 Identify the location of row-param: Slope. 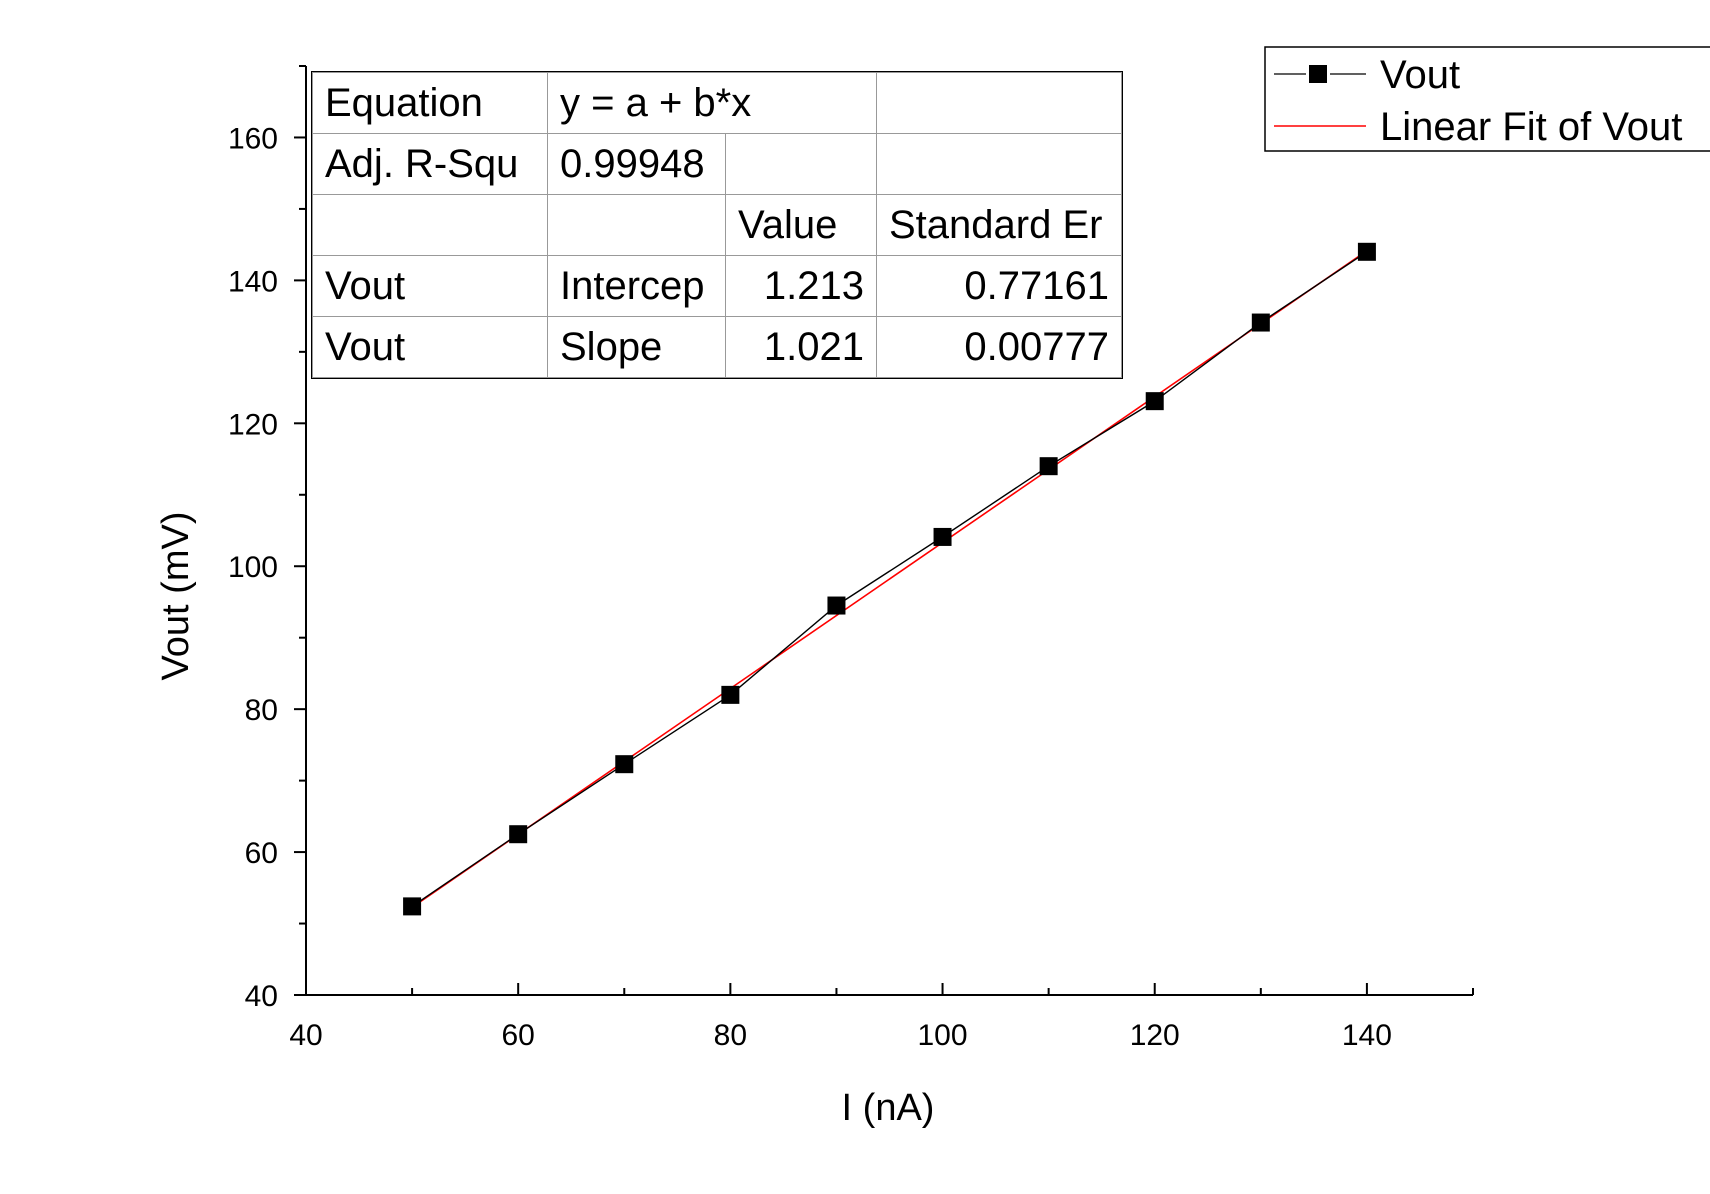
(636, 347).